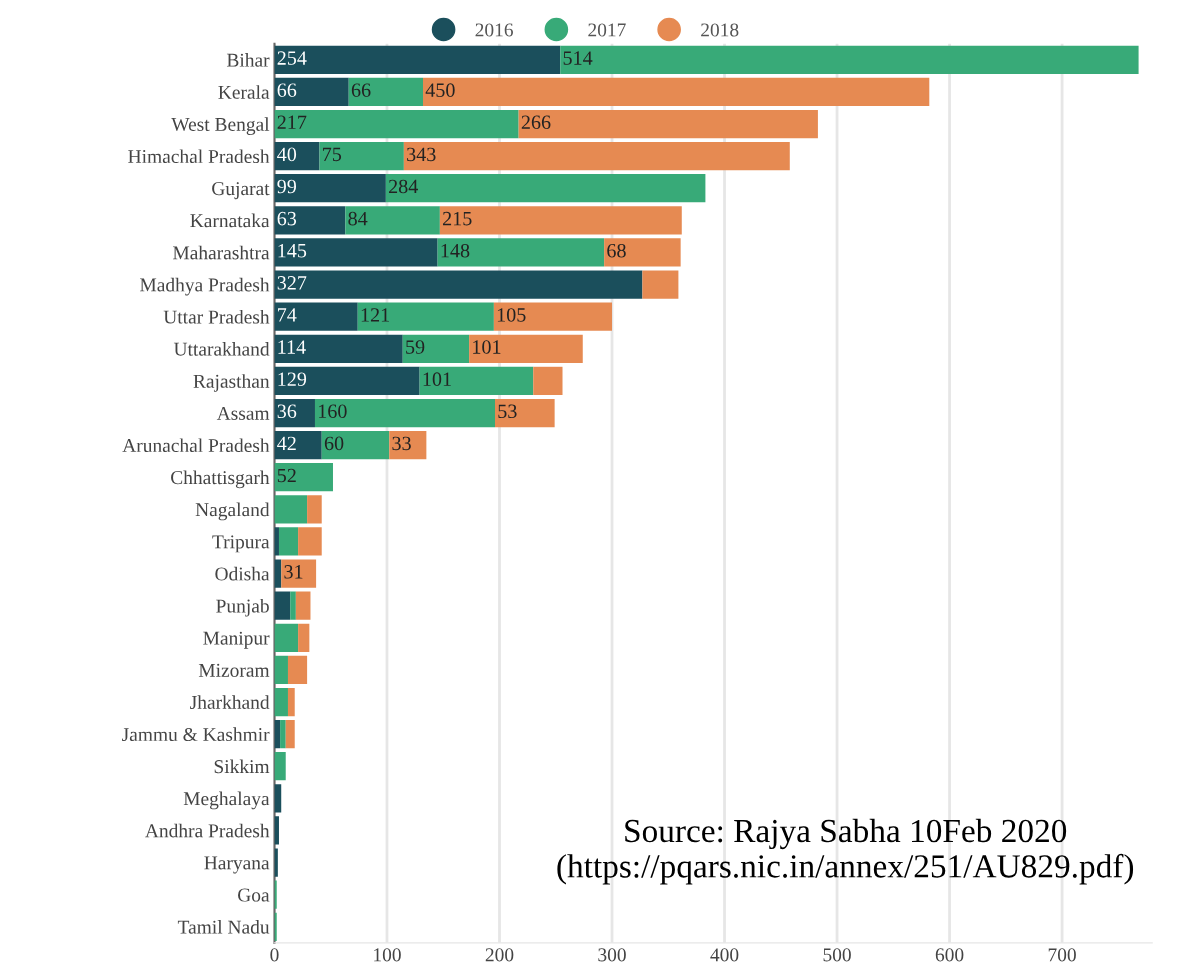 The width and height of the screenshot is (1178, 972). What do you see at coordinates (199, 156) in the screenshot?
I see `y-tick-label: Himachal Pradesh` at bounding box center [199, 156].